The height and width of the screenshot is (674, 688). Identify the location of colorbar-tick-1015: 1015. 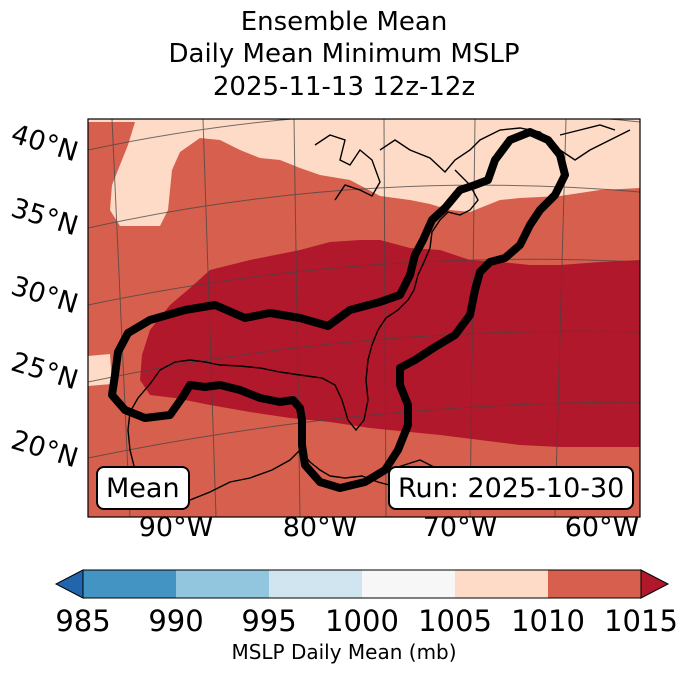
(641, 621).